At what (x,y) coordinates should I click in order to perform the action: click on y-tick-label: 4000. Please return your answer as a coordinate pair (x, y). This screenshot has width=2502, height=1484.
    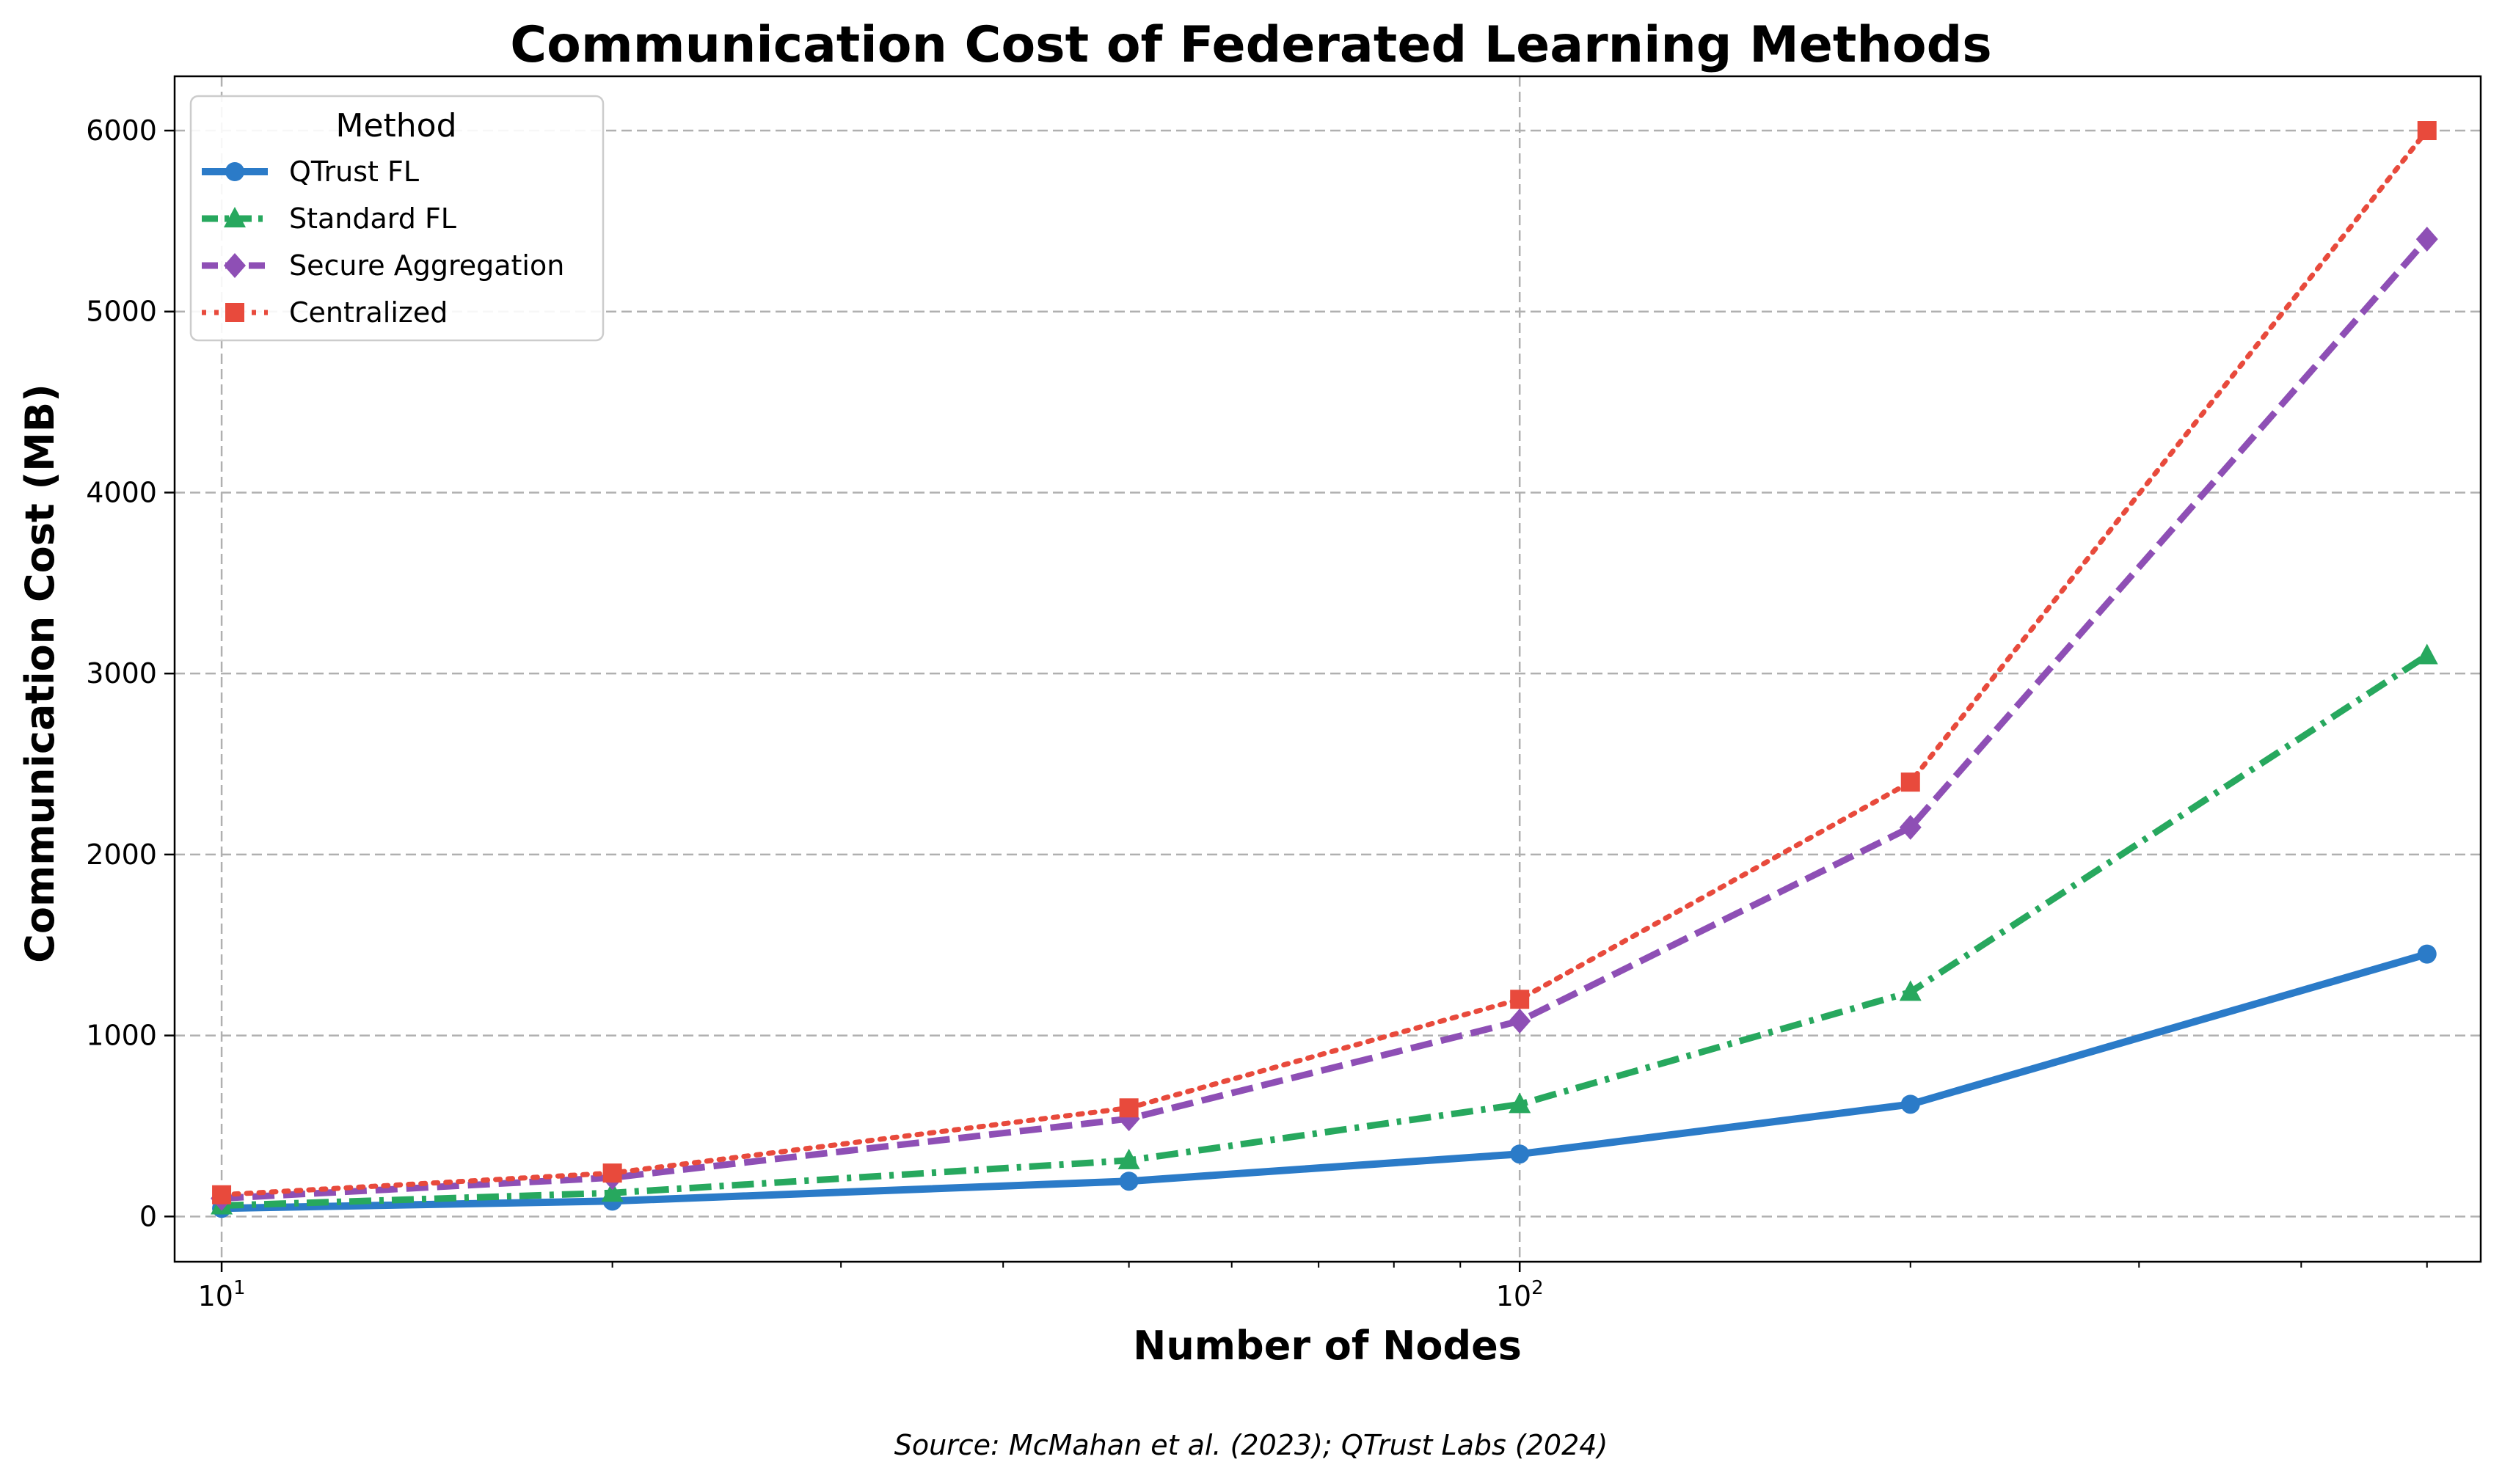
    Looking at the image, I should click on (122, 492).